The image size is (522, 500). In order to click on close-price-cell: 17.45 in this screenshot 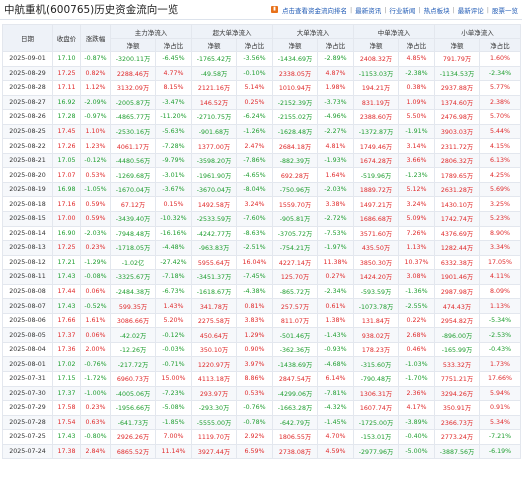, I will do `click(66, 131)`.